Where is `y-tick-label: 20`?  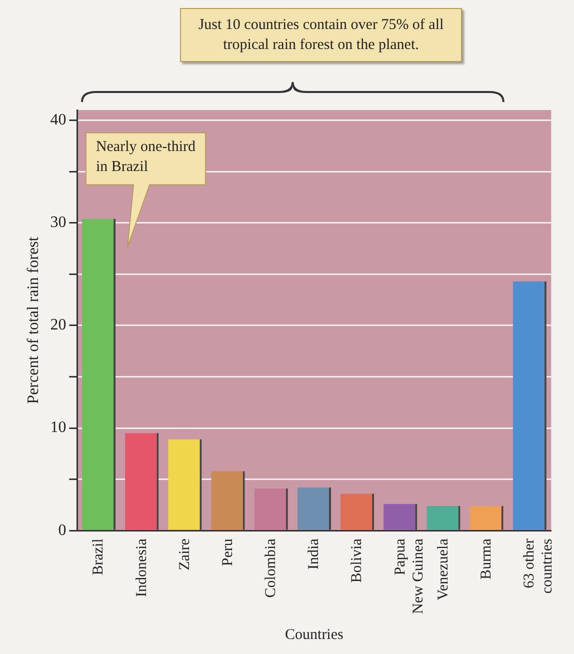 y-tick-label: 20 is located at coordinates (58, 325).